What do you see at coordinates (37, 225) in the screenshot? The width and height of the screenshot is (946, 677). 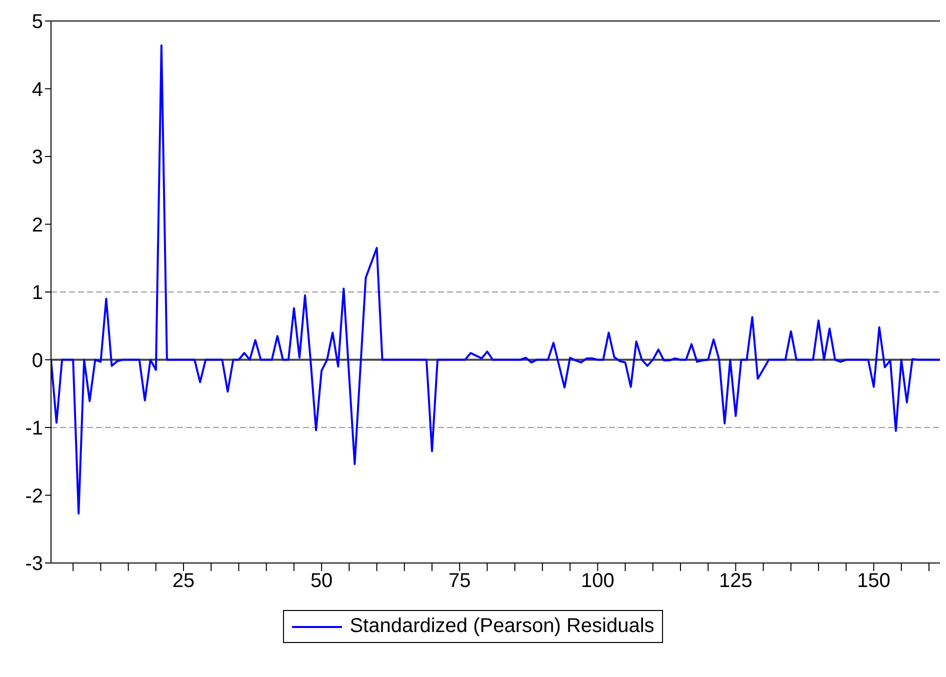 I see `y-tick-label: 2` at bounding box center [37, 225].